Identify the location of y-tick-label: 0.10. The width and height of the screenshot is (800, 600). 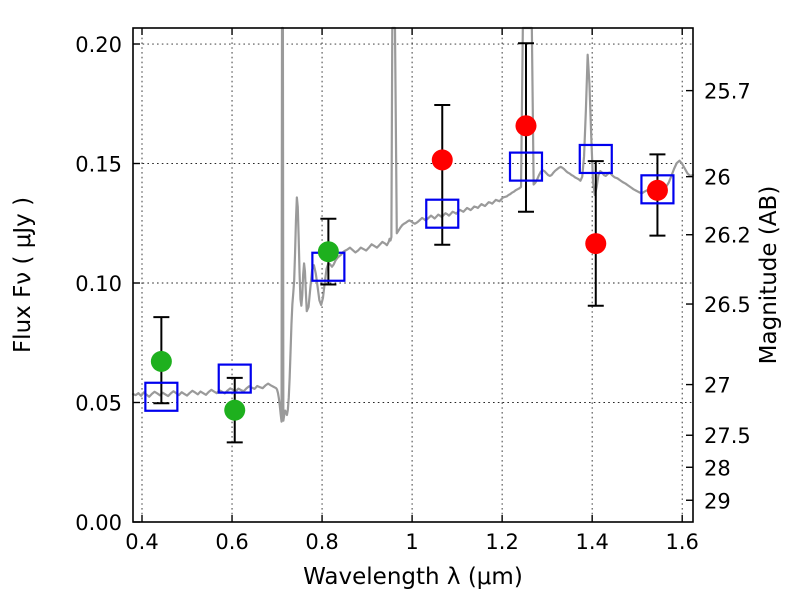
(98, 284).